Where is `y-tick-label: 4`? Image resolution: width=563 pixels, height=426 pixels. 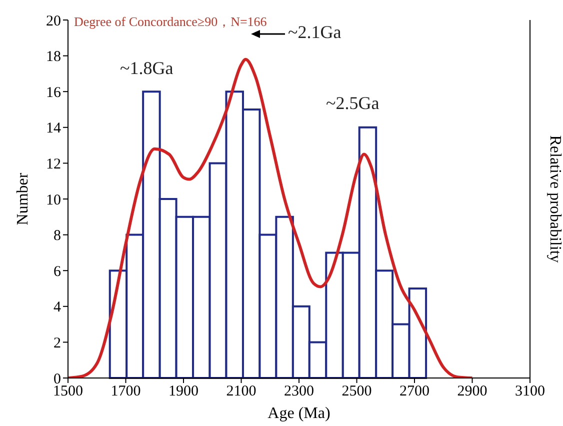
y-tick-label: 4 is located at coordinates (58, 308).